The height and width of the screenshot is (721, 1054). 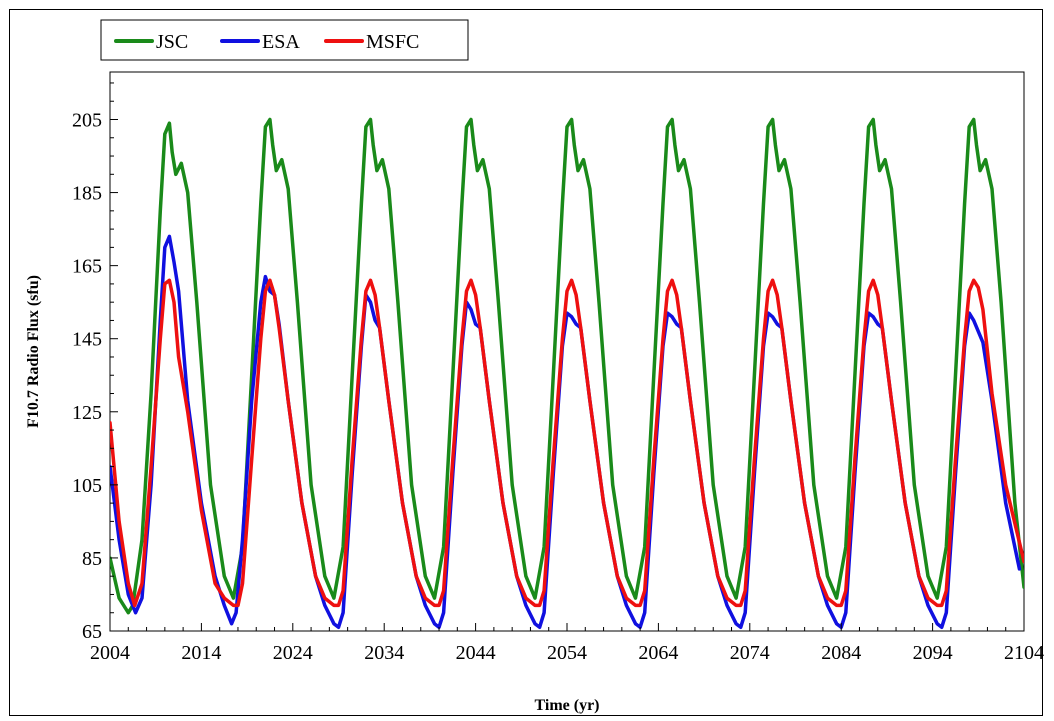 What do you see at coordinates (392, 42) in the screenshot?
I see `legend-label-msfc: MSFC` at bounding box center [392, 42].